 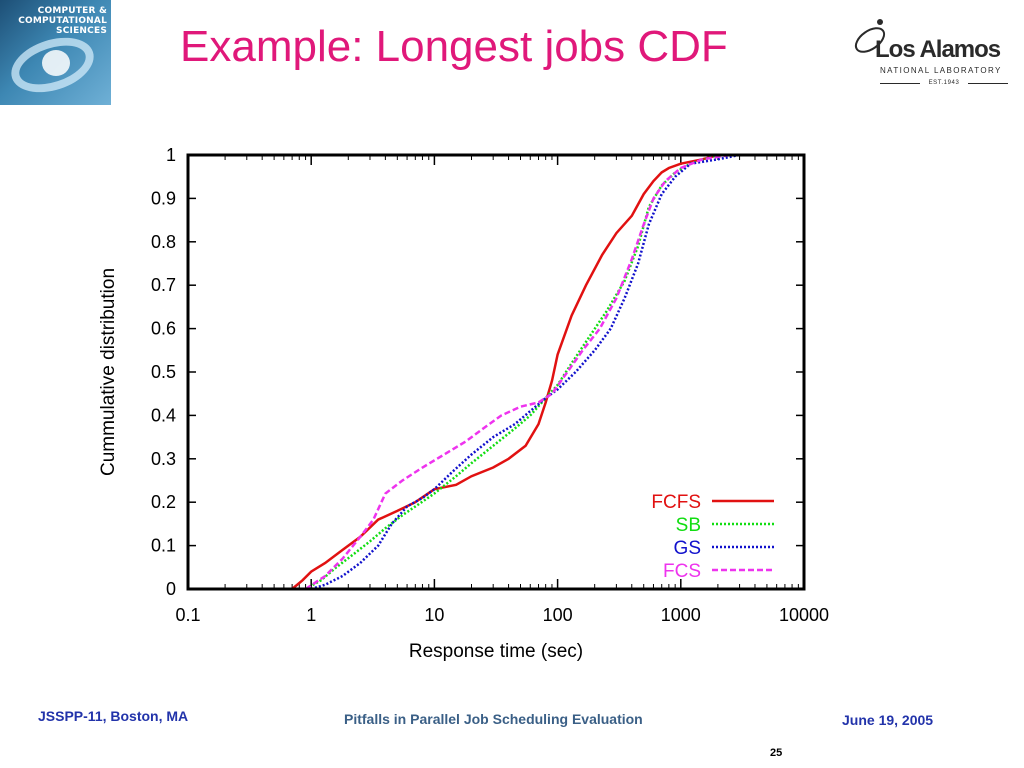 What do you see at coordinates (682, 571) in the screenshot?
I see `legend-label-fcs: FCS` at bounding box center [682, 571].